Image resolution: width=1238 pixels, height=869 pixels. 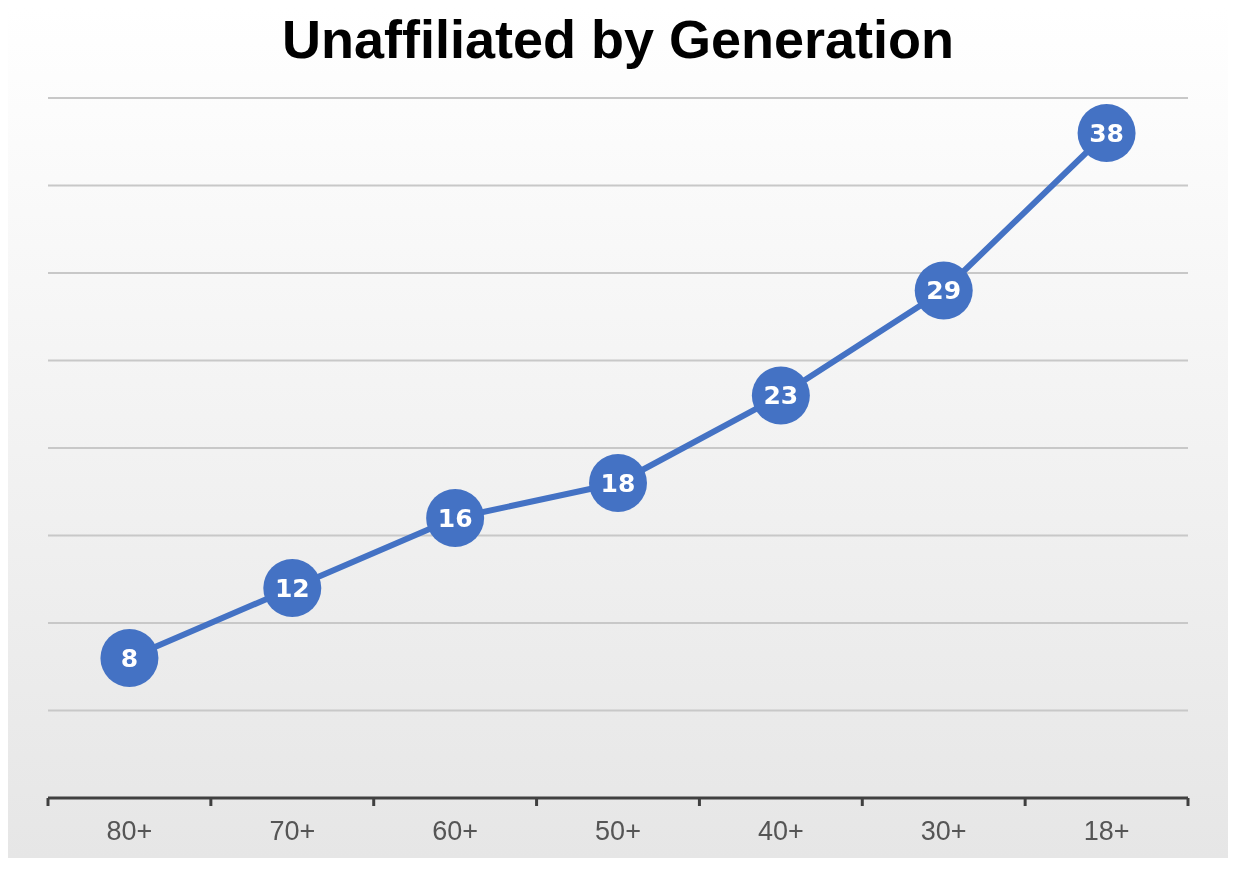 I want to click on data-label: 8, so click(x=129, y=658).